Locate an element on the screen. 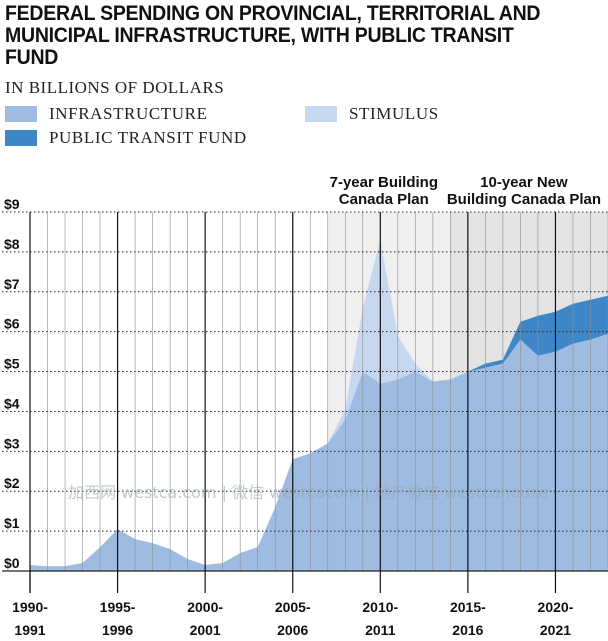  legend-item-infrastructure: INFRASTRUCTURE is located at coordinates (106, 114).